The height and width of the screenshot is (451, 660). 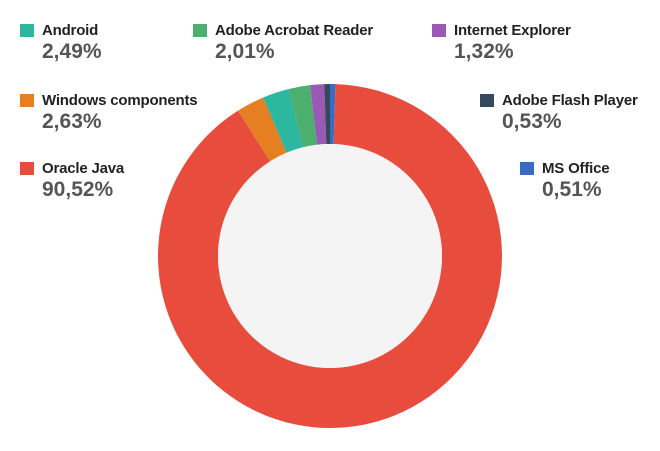 What do you see at coordinates (120, 100) in the screenshot?
I see `legend-label-windows-components: Windows components` at bounding box center [120, 100].